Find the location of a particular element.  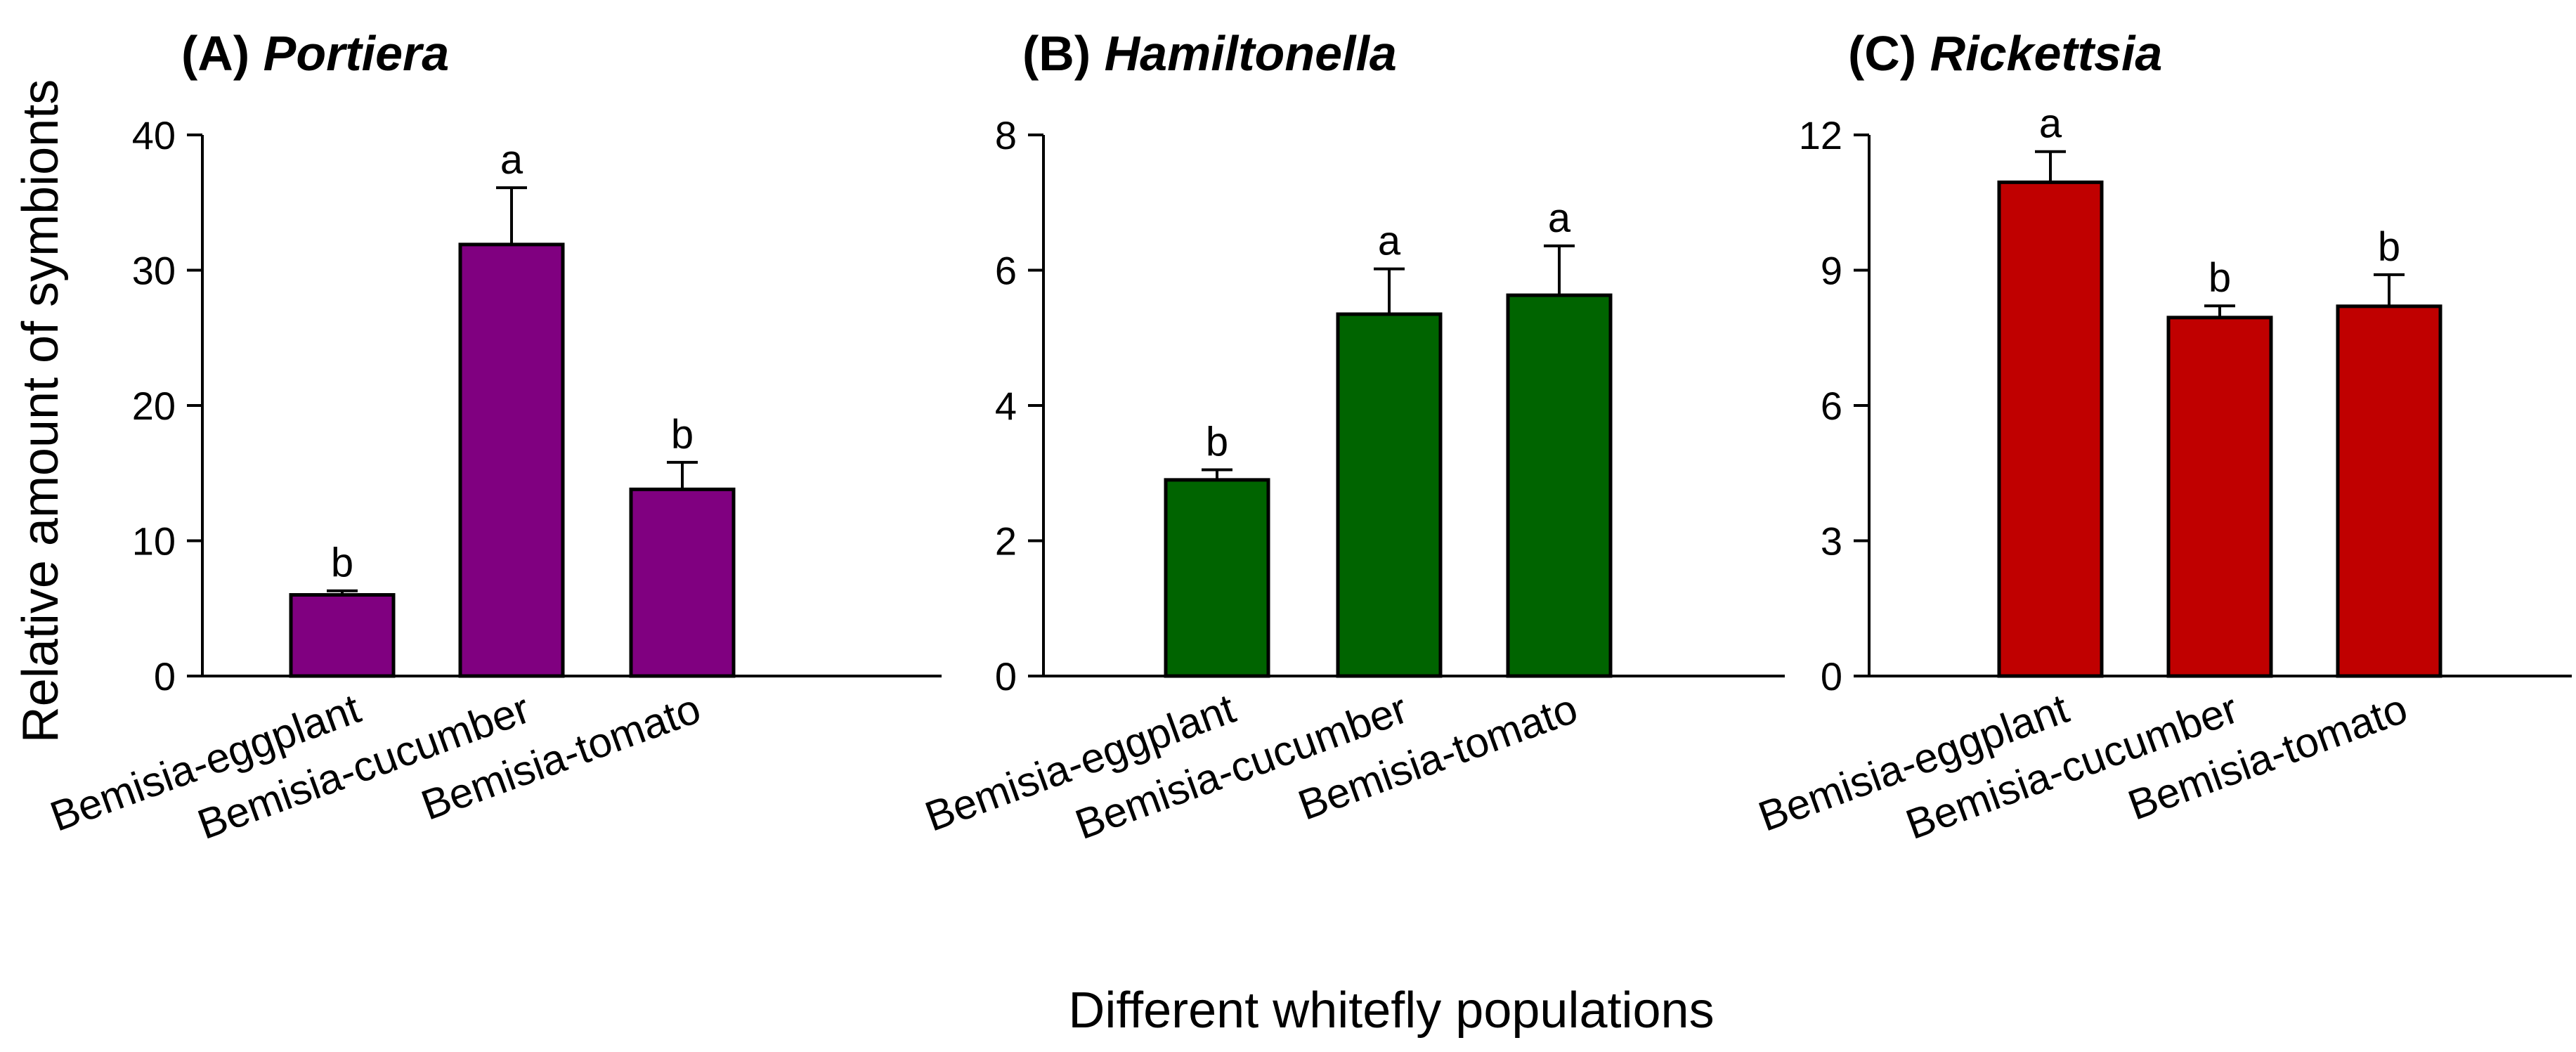

panel-label: (C) is located at coordinates (1889, 53).